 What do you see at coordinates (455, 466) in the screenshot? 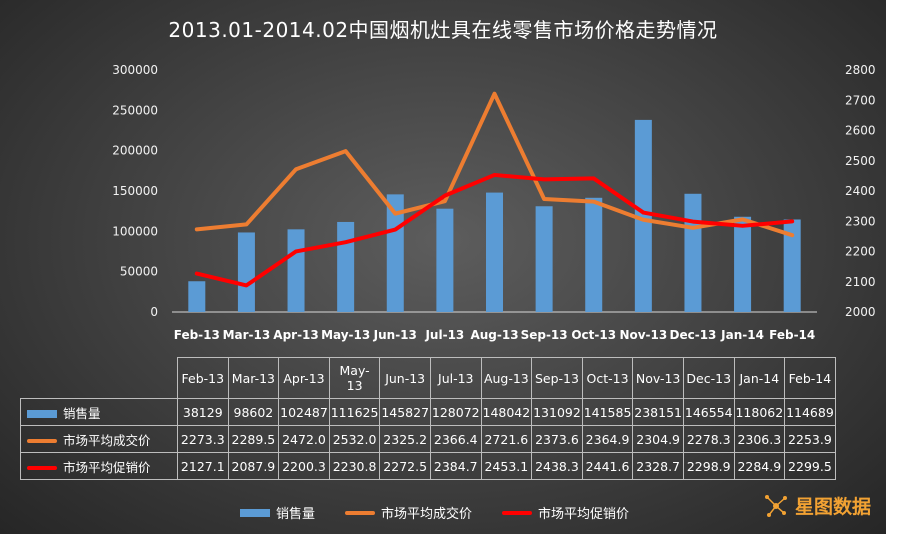
I see `table-cell: 2384.7` at bounding box center [455, 466].